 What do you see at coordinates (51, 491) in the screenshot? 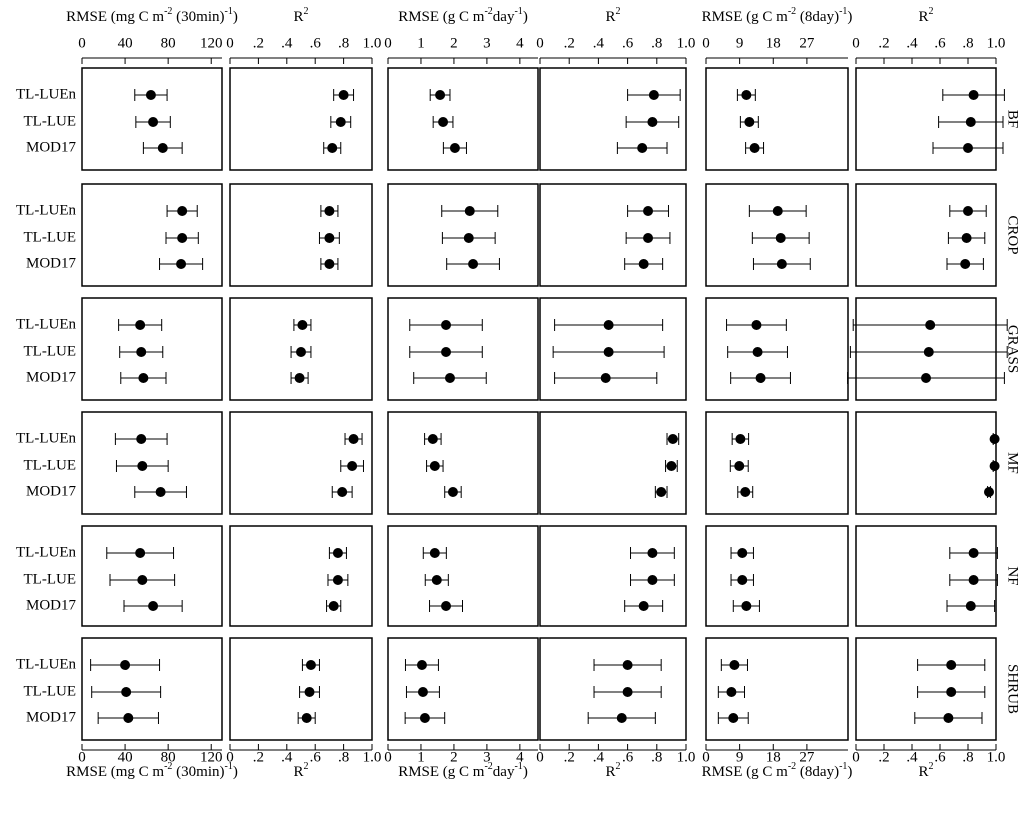
I see `category-label: MOD17` at bounding box center [51, 491].